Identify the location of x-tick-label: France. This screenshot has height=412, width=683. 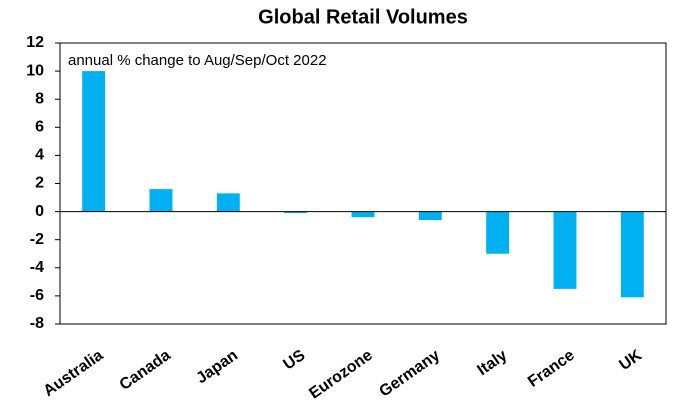
(551, 369).